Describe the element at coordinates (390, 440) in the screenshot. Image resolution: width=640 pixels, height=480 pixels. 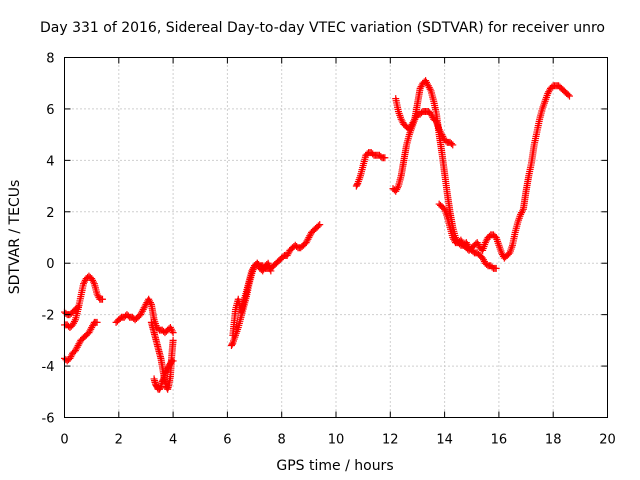
I see `x-tick-label: 12` at that location.